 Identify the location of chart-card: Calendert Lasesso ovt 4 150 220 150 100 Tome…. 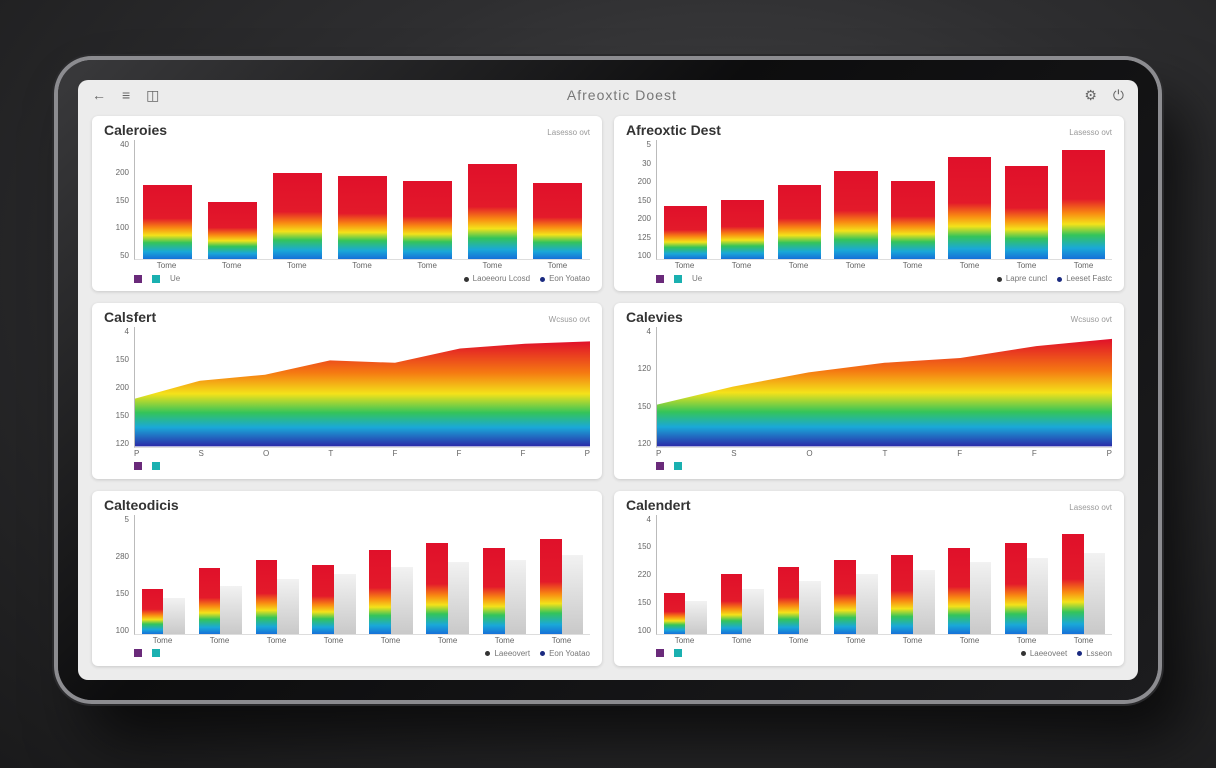
(869, 578).